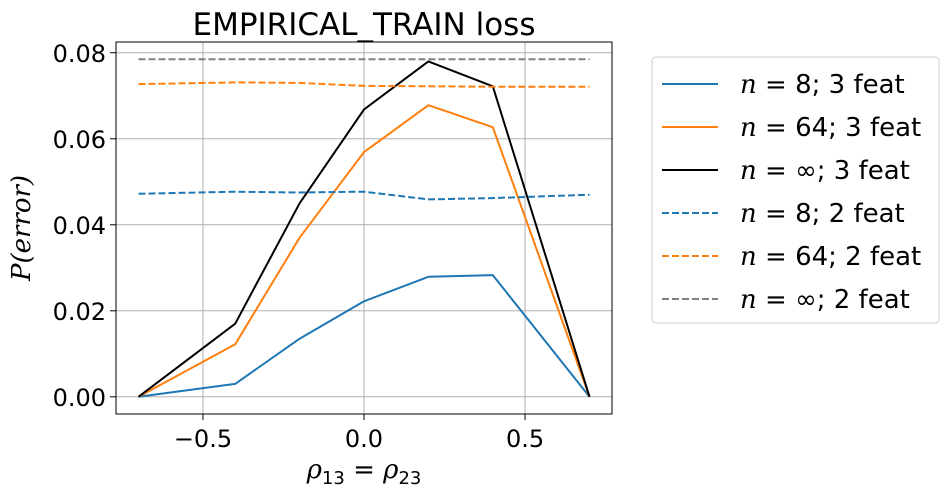 The image size is (948, 495). What do you see at coordinates (364, 472) in the screenshot?
I see `x-axis-title: ρ13 = ρ23` at bounding box center [364, 472].